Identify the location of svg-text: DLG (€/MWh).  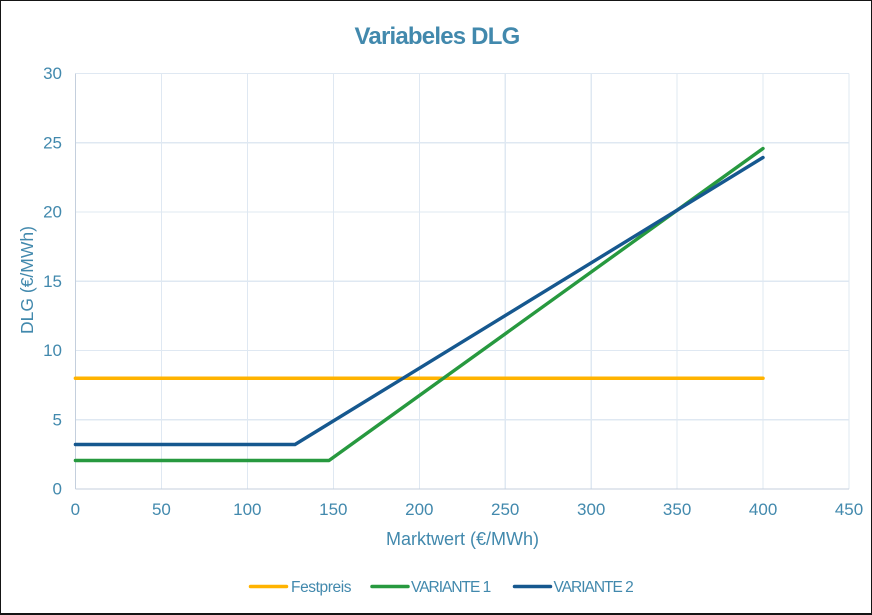
(27, 280).